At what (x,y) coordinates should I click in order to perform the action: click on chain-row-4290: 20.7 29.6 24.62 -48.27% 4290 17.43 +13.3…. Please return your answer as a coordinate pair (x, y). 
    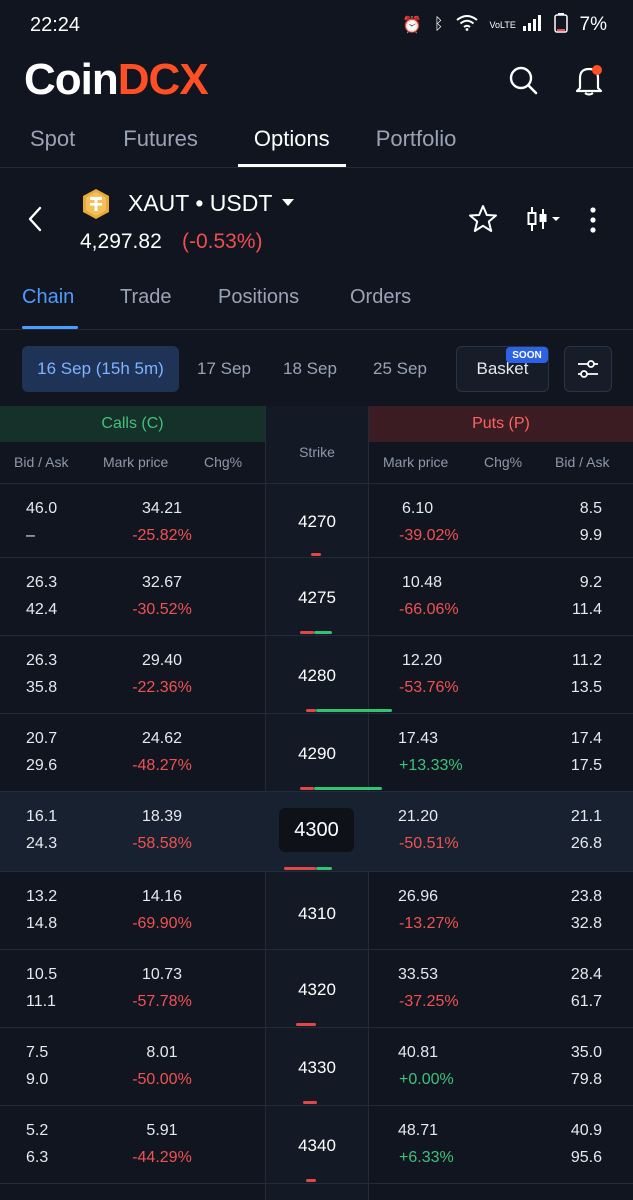
    Looking at the image, I should click on (316, 753).